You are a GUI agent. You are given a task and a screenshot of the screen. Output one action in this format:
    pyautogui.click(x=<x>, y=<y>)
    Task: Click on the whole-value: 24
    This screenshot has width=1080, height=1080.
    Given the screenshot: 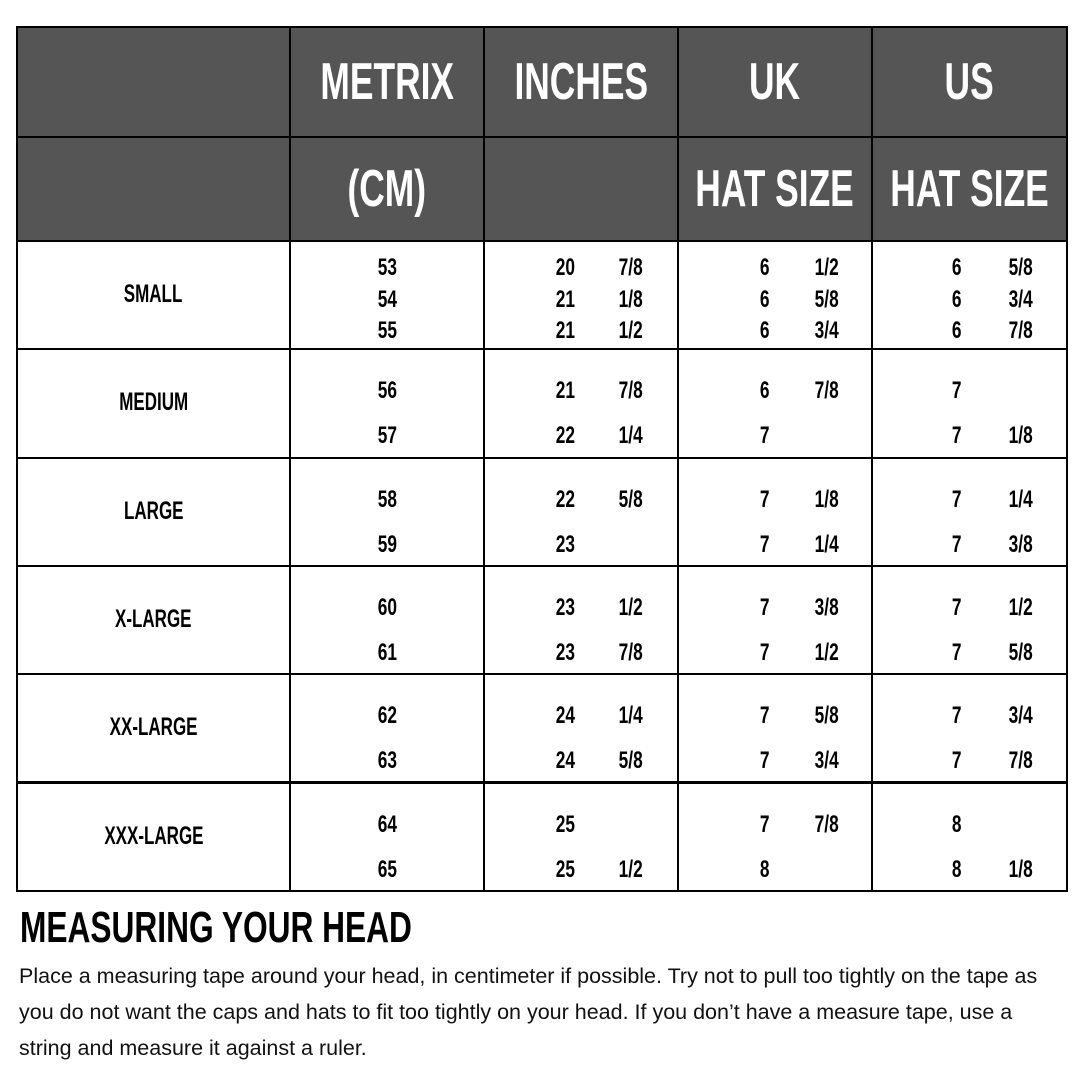 What is the action you would take?
    pyautogui.click(x=565, y=761)
    